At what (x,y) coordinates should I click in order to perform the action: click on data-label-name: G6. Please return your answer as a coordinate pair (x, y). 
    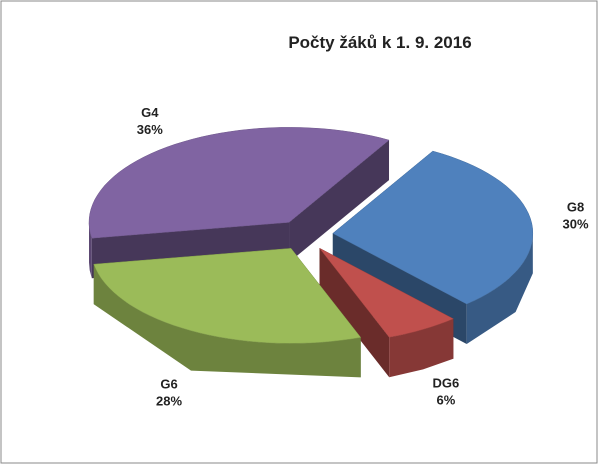
    Looking at the image, I should click on (168, 384).